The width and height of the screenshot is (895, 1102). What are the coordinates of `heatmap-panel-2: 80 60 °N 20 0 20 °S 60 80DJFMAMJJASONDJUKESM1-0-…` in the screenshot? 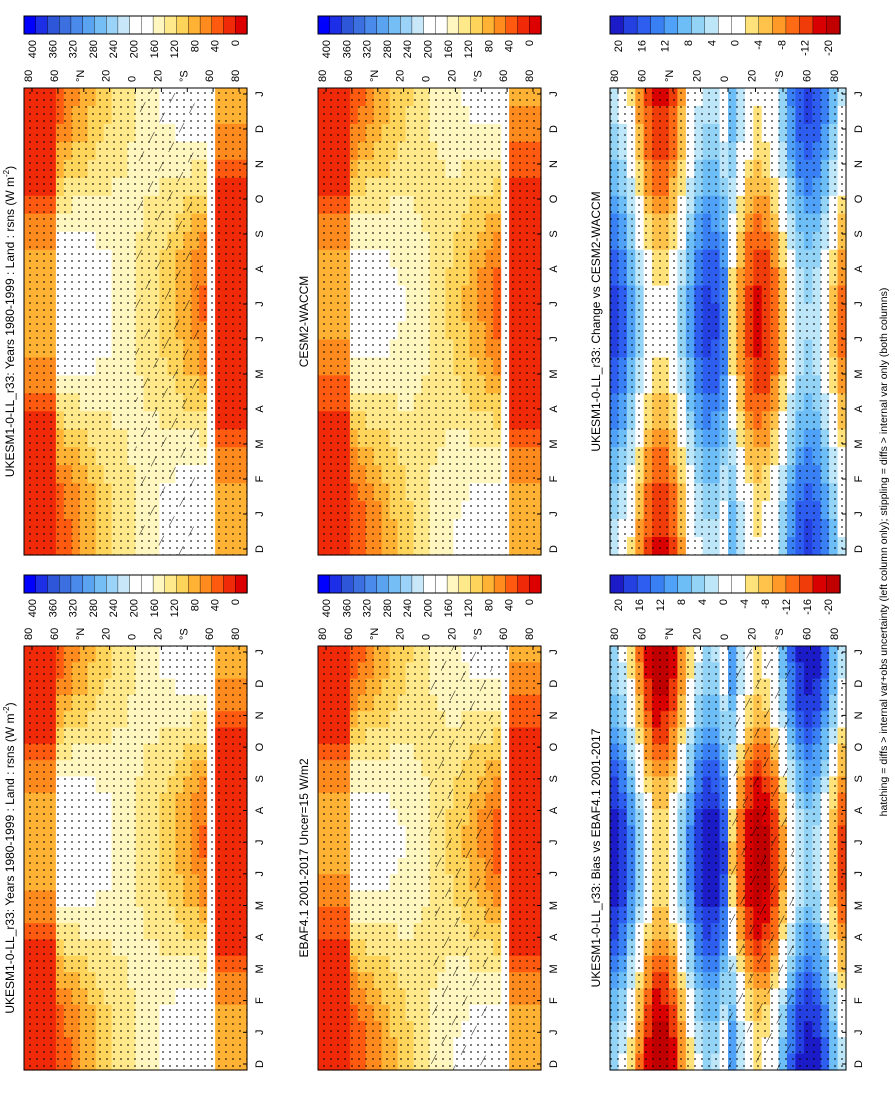 It's located at (134, 822).